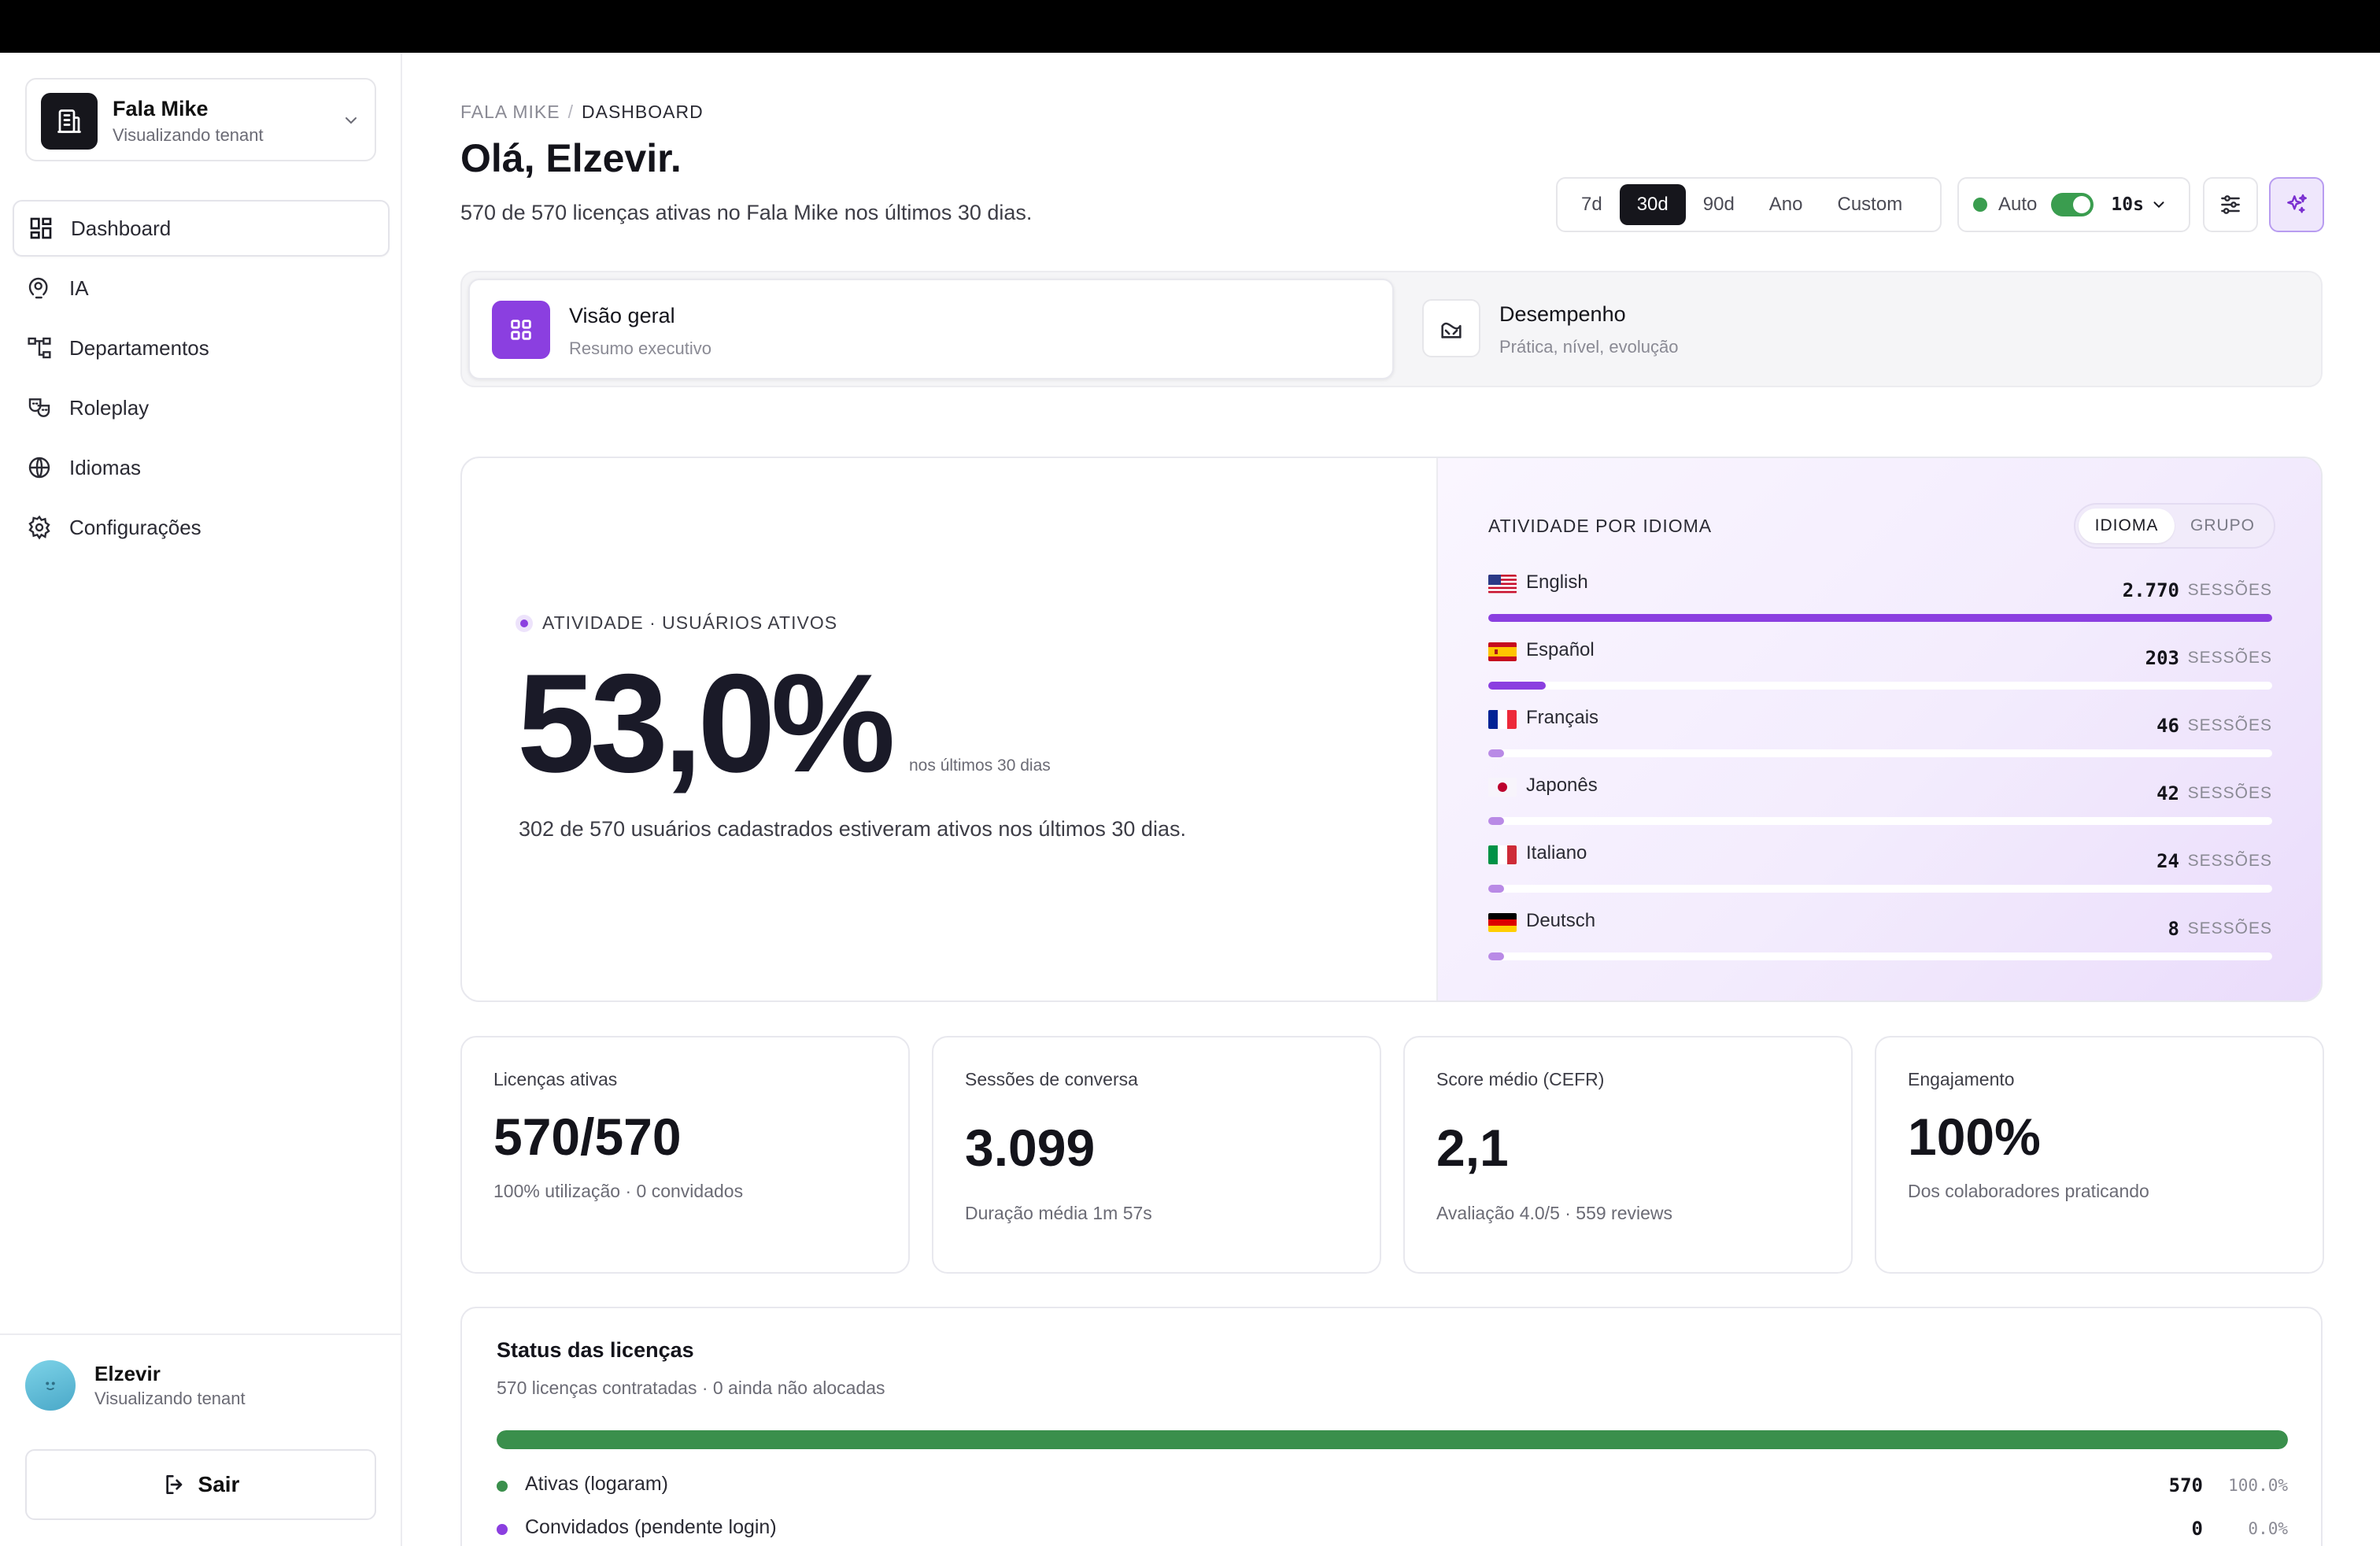 The image size is (2380, 1546). Describe the element at coordinates (524, 623) in the screenshot. I see `status-dot-icon` at that location.